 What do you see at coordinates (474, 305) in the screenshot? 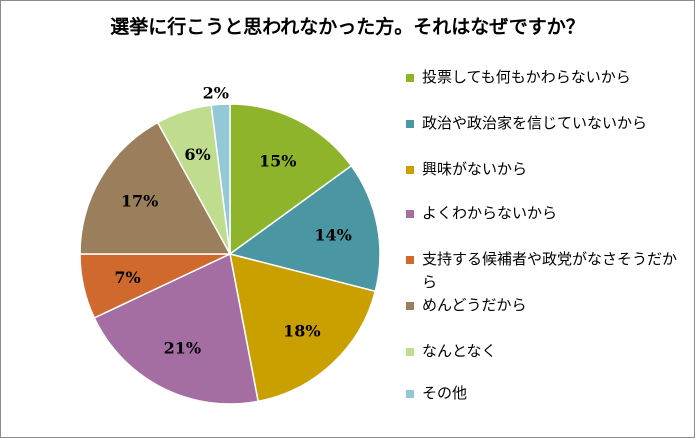
I see `legend-label-6: めんどうだから` at bounding box center [474, 305].